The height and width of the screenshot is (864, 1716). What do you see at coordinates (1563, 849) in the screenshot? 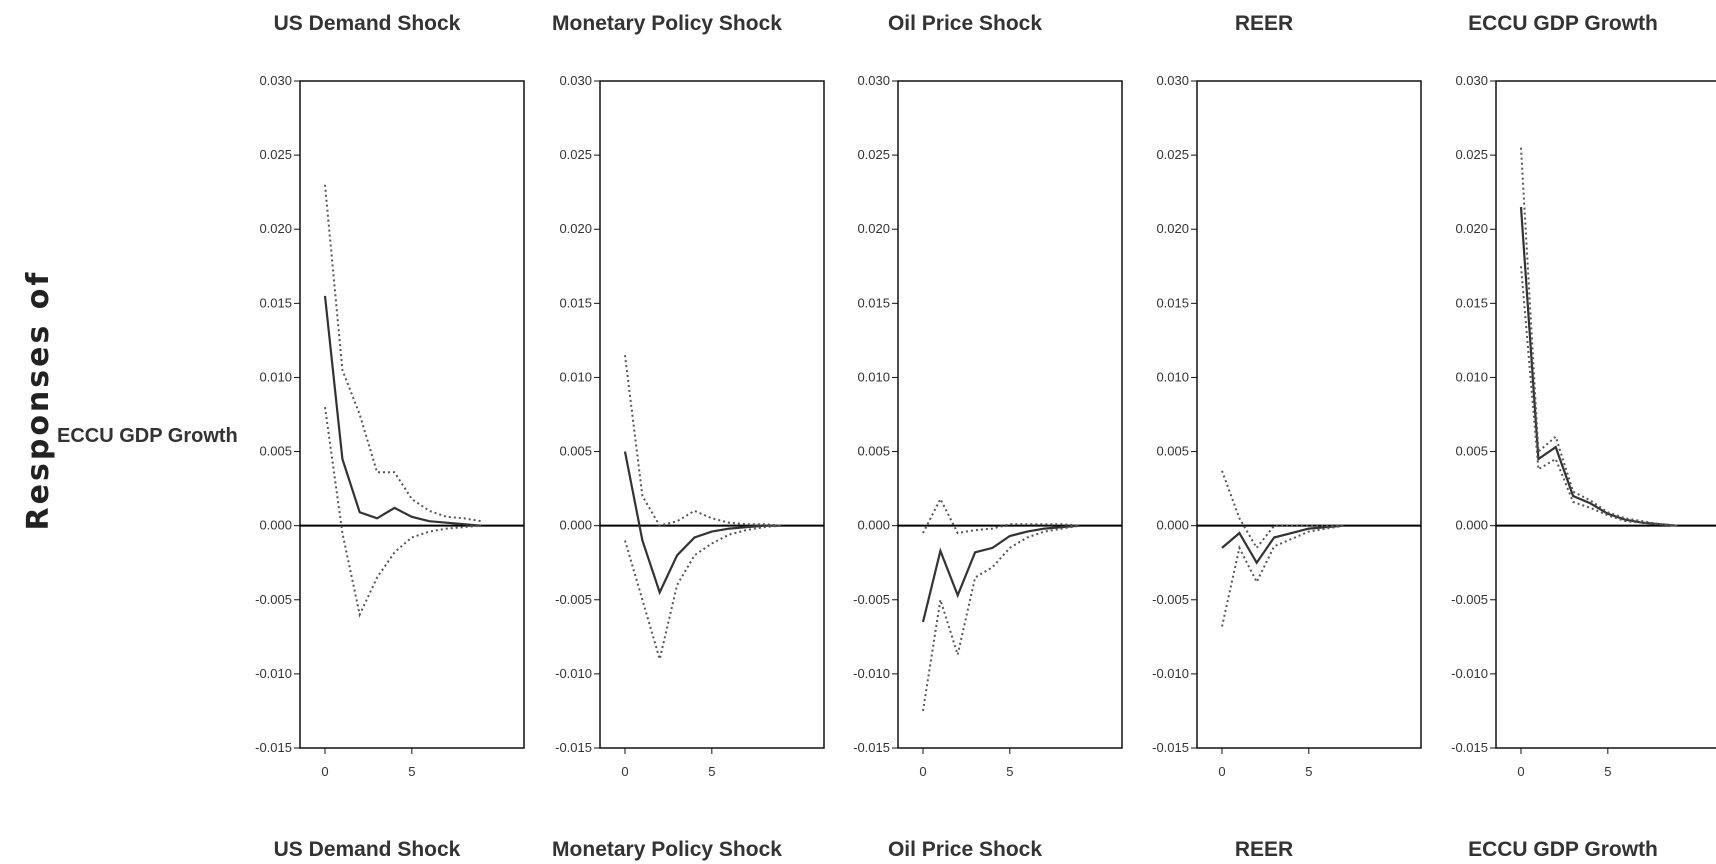
I see `panel-bottom-title: ECCU GDP Growth` at bounding box center [1563, 849].